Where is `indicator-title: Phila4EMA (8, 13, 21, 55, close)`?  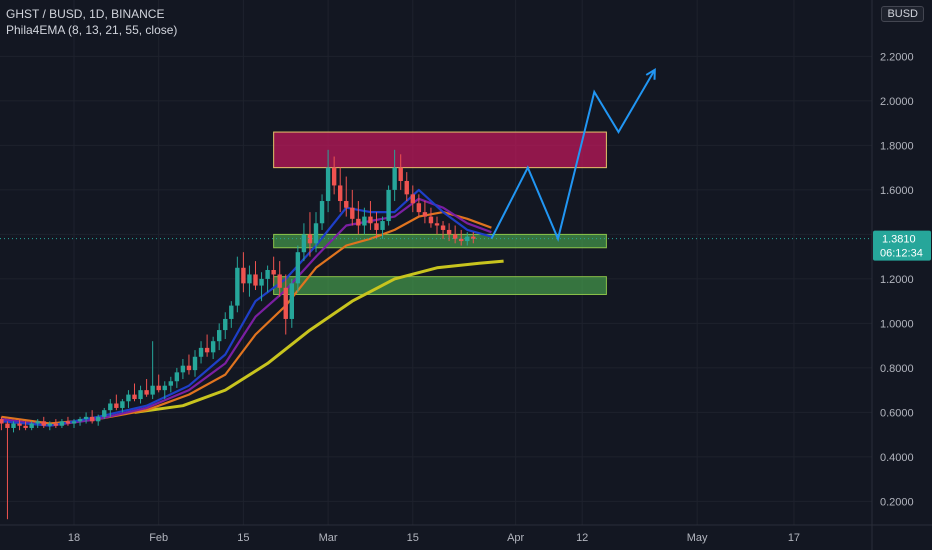 indicator-title: Phila4EMA (8, 13, 21, 55, close) is located at coordinates (92, 30).